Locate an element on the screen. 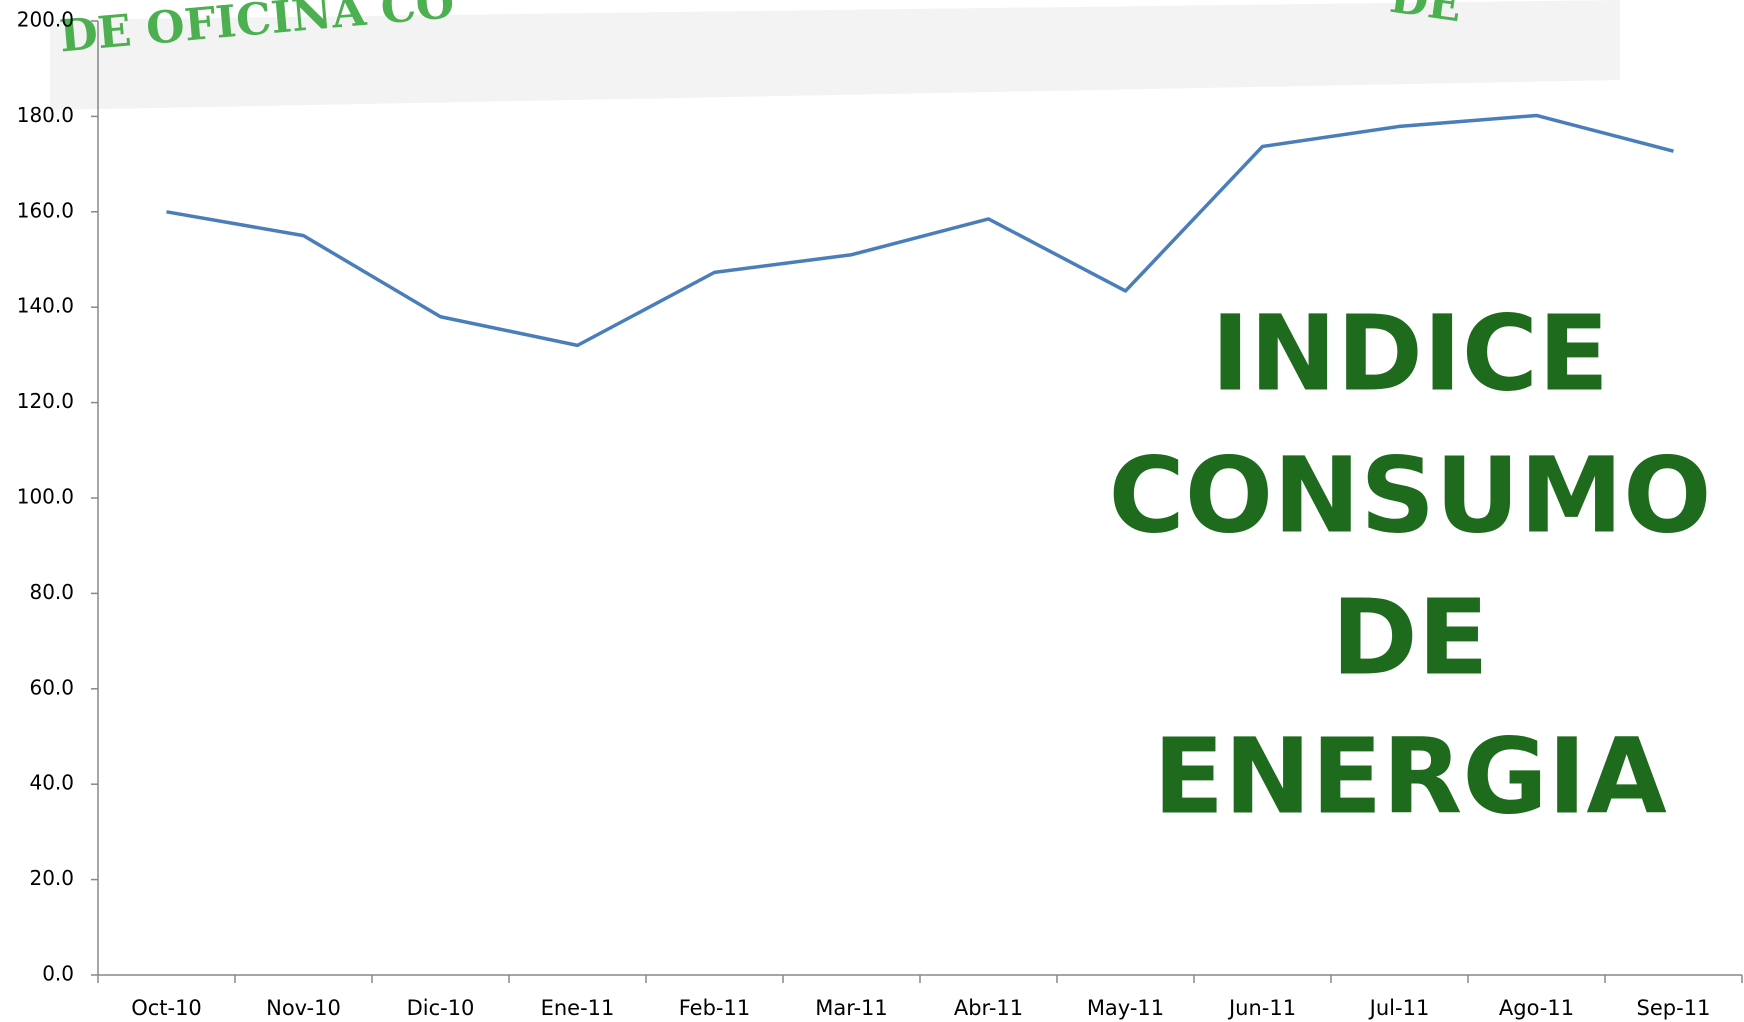  x-tick-label: Feb-11 is located at coordinates (714, 1008).